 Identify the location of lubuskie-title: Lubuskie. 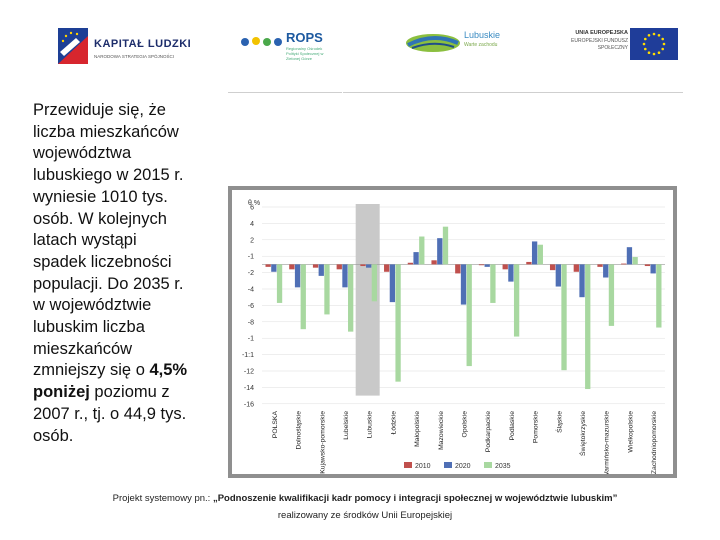
(482, 35).